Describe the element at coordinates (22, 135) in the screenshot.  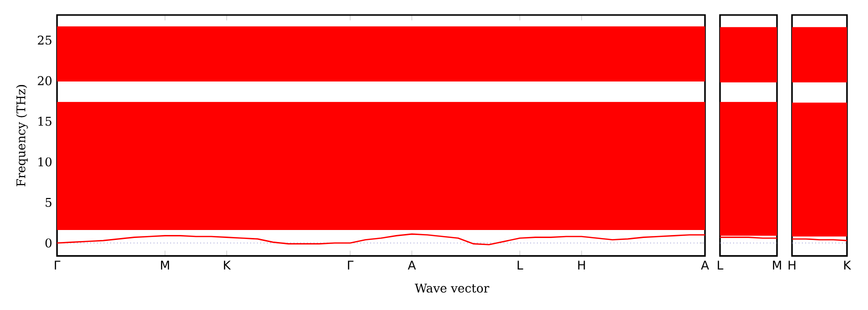
I see `y-axis-title: Frequency (THz)` at that location.